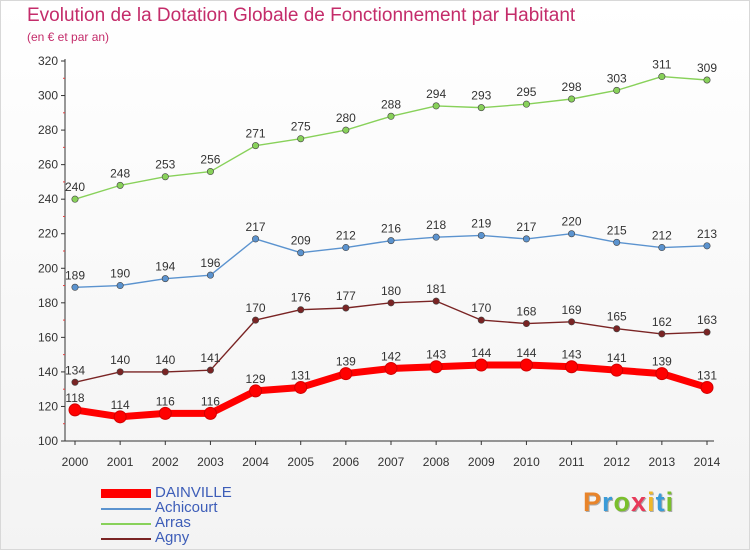 The width and height of the screenshot is (750, 550). Describe the element at coordinates (572, 355) in the screenshot. I see `data-label-dainville: 143` at that location.